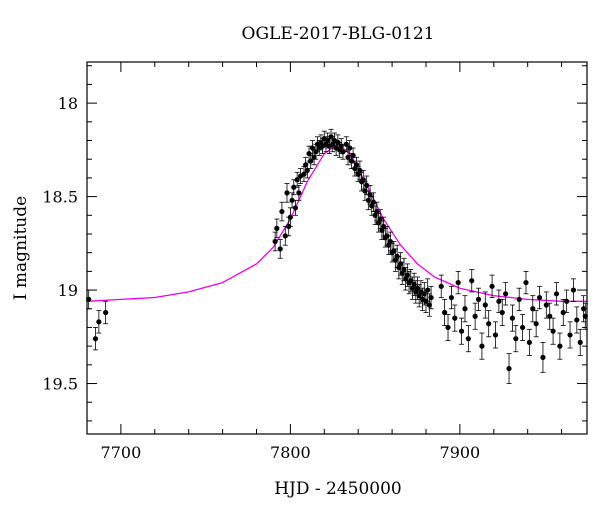 The image size is (600, 512). What do you see at coordinates (60, 384) in the screenshot?
I see `y-tick-label: 19.5` at bounding box center [60, 384].